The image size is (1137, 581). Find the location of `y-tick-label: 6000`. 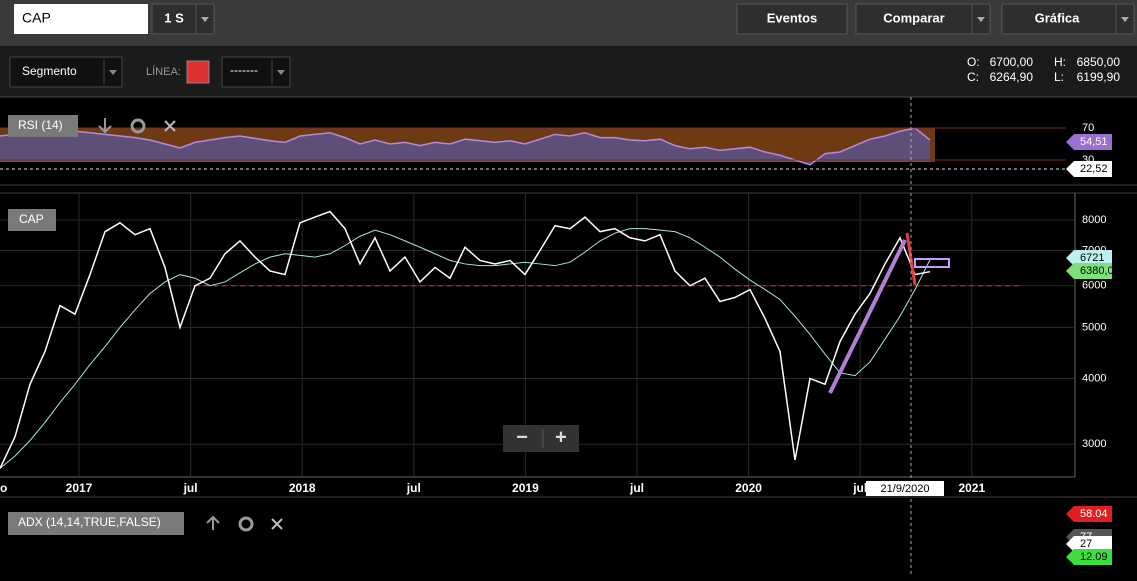

y-tick-label: 6000 is located at coordinates (1094, 286).